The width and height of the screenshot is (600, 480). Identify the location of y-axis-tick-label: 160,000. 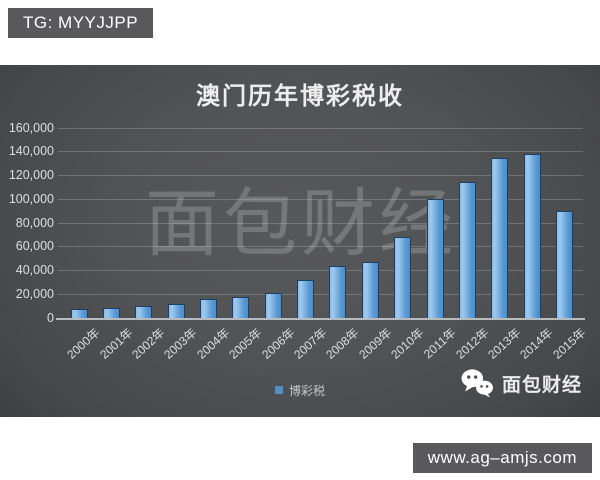
(31, 127).